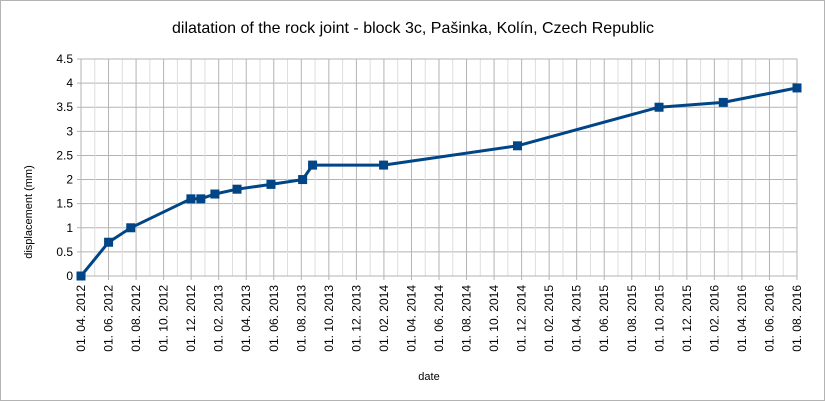 The height and width of the screenshot is (402, 825). Describe the element at coordinates (494, 318) in the screenshot. I see `x-tick-label: 01. 10. 2014` at that location.